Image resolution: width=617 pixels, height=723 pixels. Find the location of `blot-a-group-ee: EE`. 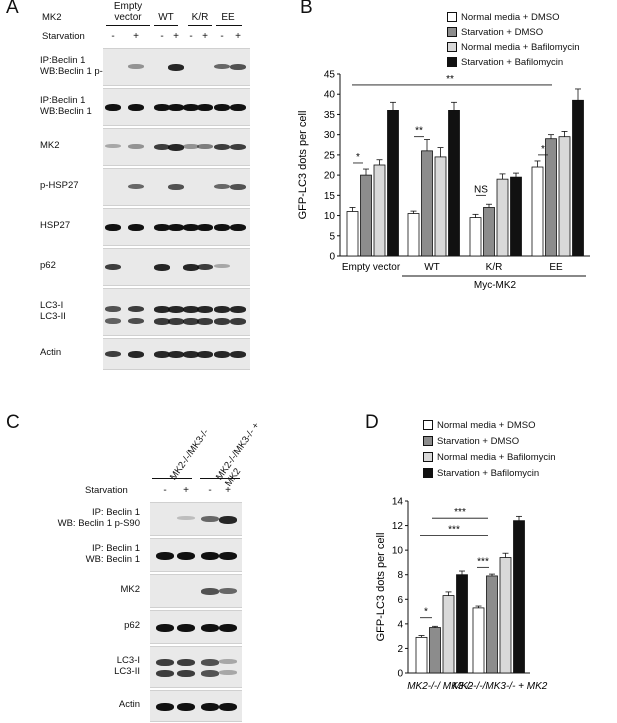

blot-a-group-ee: EE is located at coordinates (228, 17).